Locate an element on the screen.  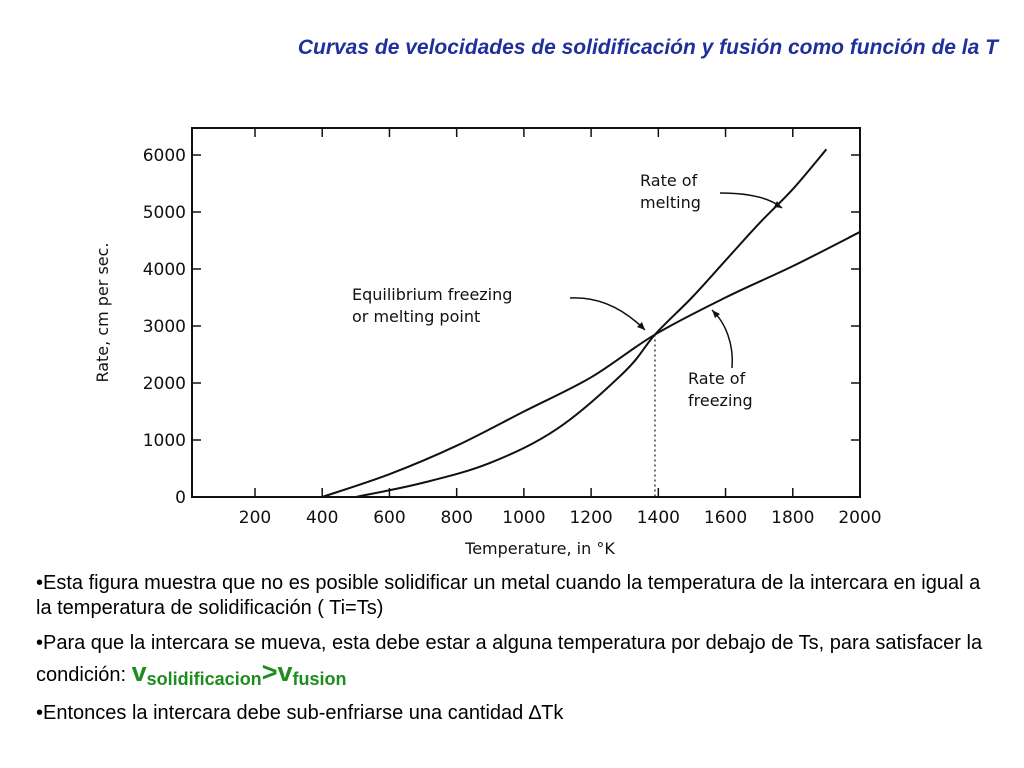
x-tick-label: 800 is located at coordinates (456, 518).